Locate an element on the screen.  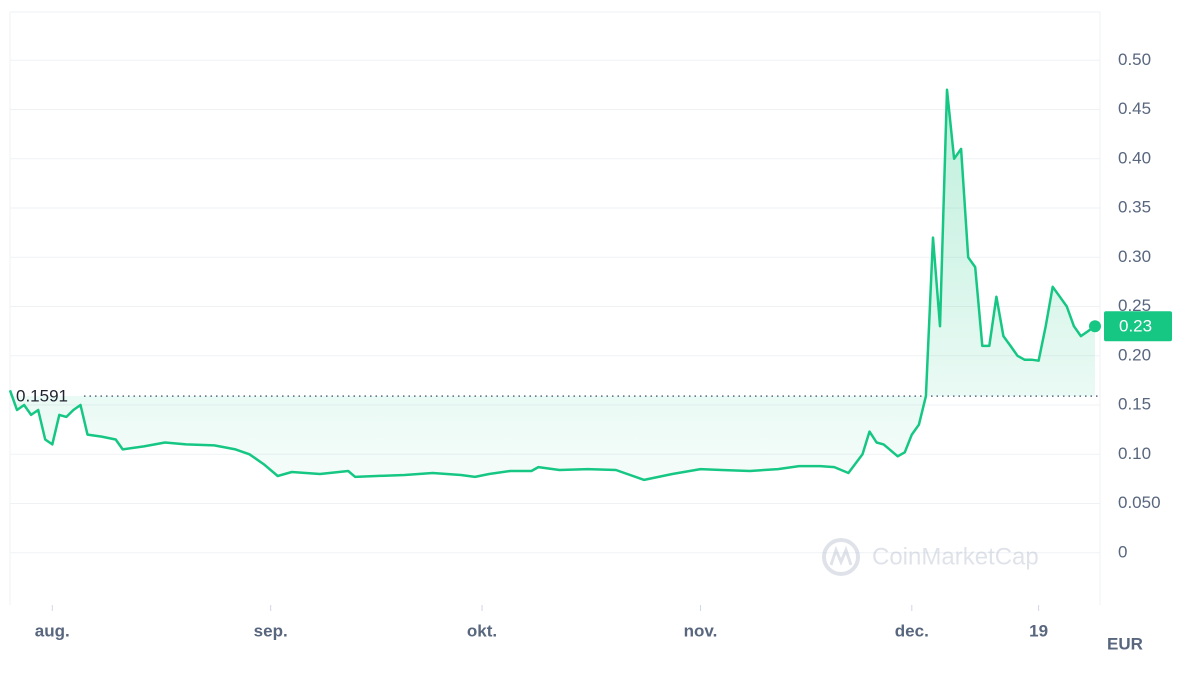
y-tick-label: 0.050 is located at coordinates (1139, 502).